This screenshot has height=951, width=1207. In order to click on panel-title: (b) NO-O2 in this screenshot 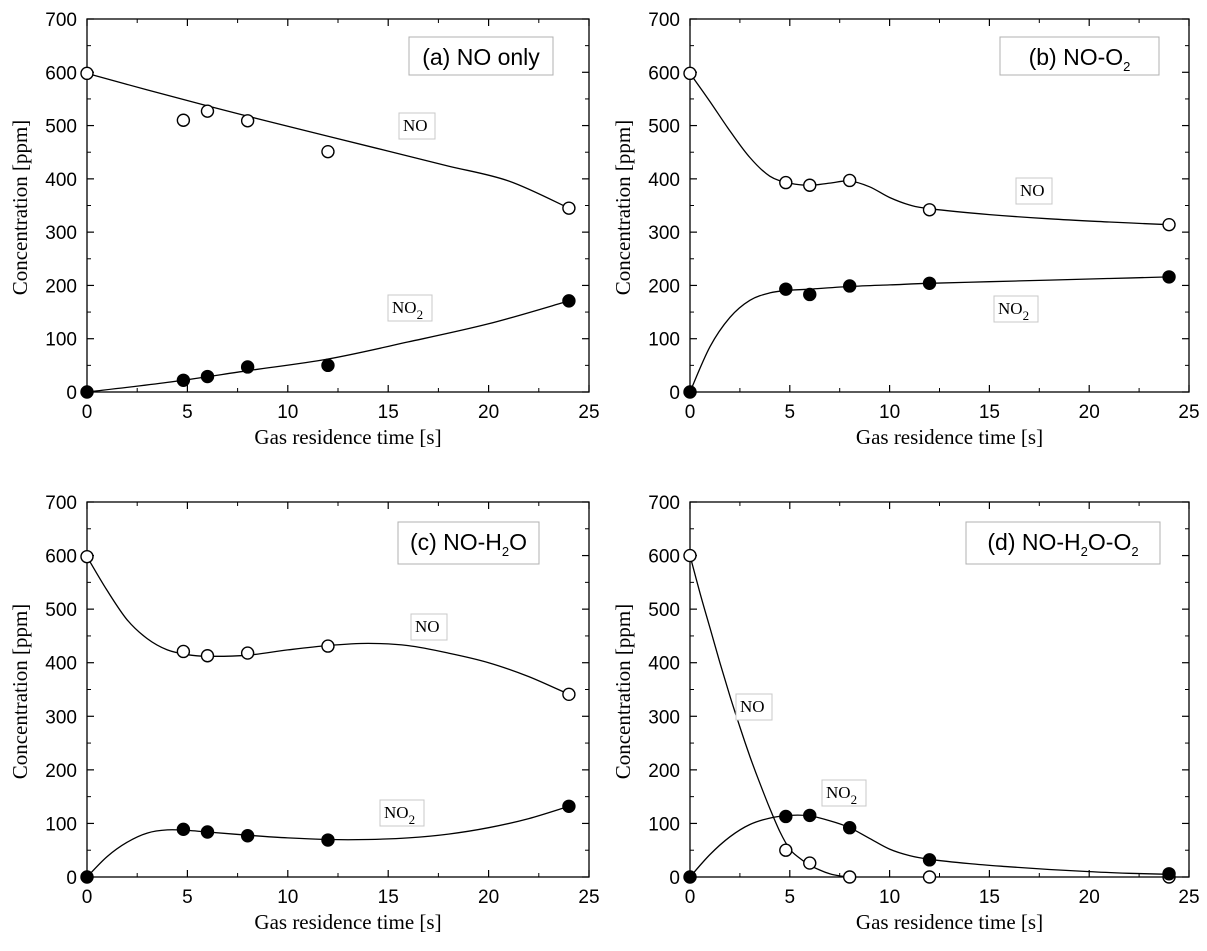, I will do `click(1080, 59)`.